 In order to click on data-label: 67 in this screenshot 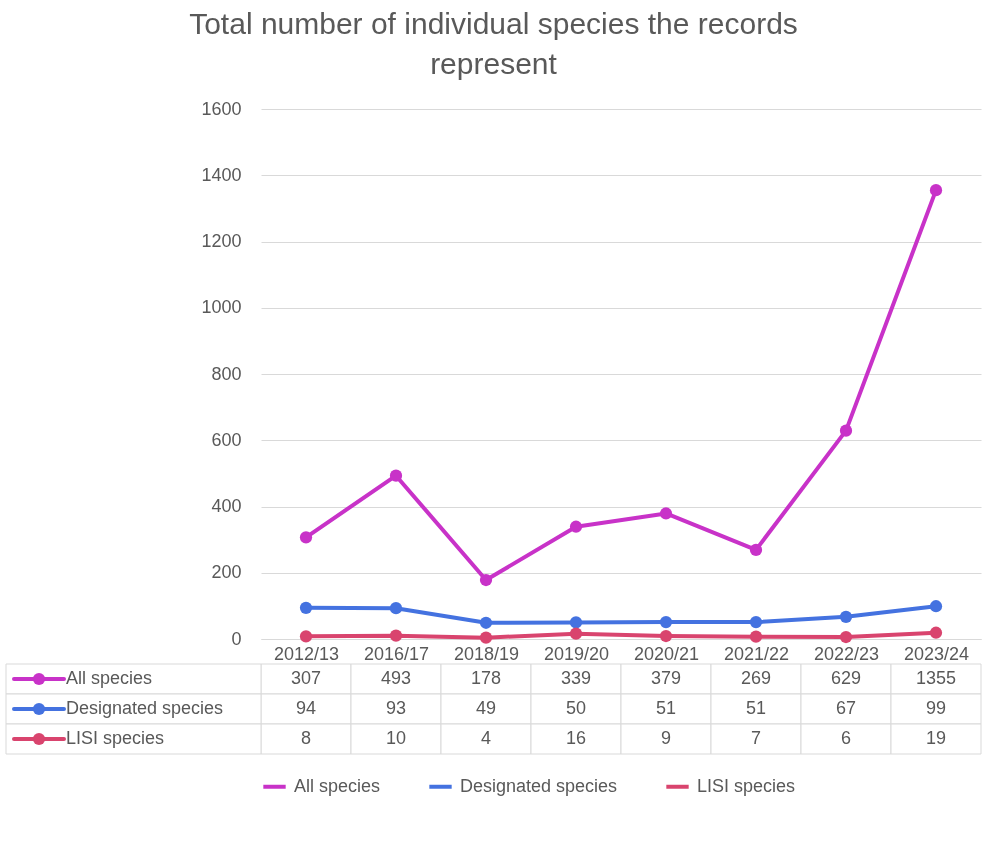, I will do `click(846, 708)`.